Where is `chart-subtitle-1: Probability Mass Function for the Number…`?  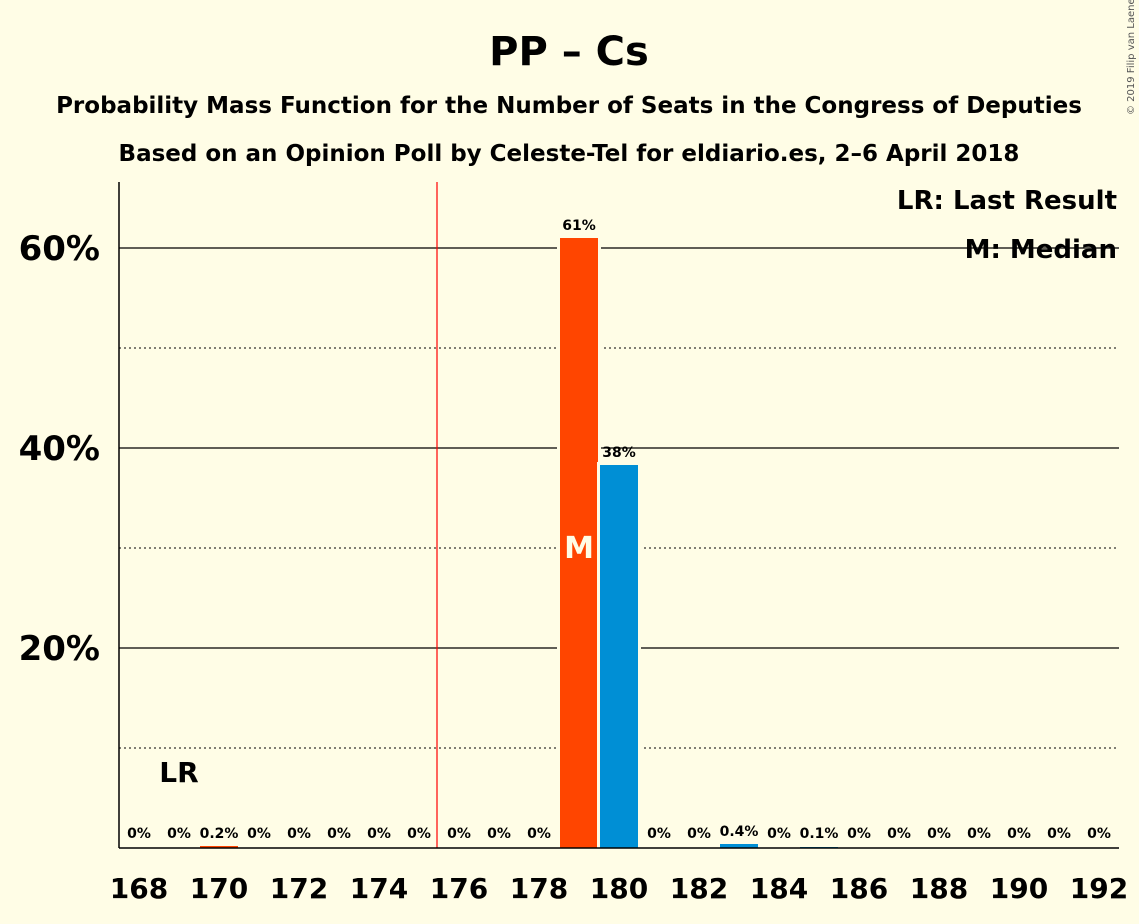
chart-subtitle-1: Probability Mass Function for the Number… is located at coordinates (569, 106).